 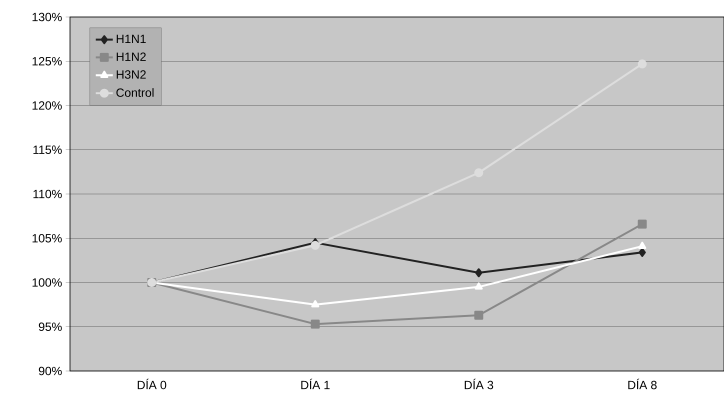 What do you see at coordinates (47, 150) in the screenshot?
I see `y-tick-label: 115%` at bounding box center [47, 150].